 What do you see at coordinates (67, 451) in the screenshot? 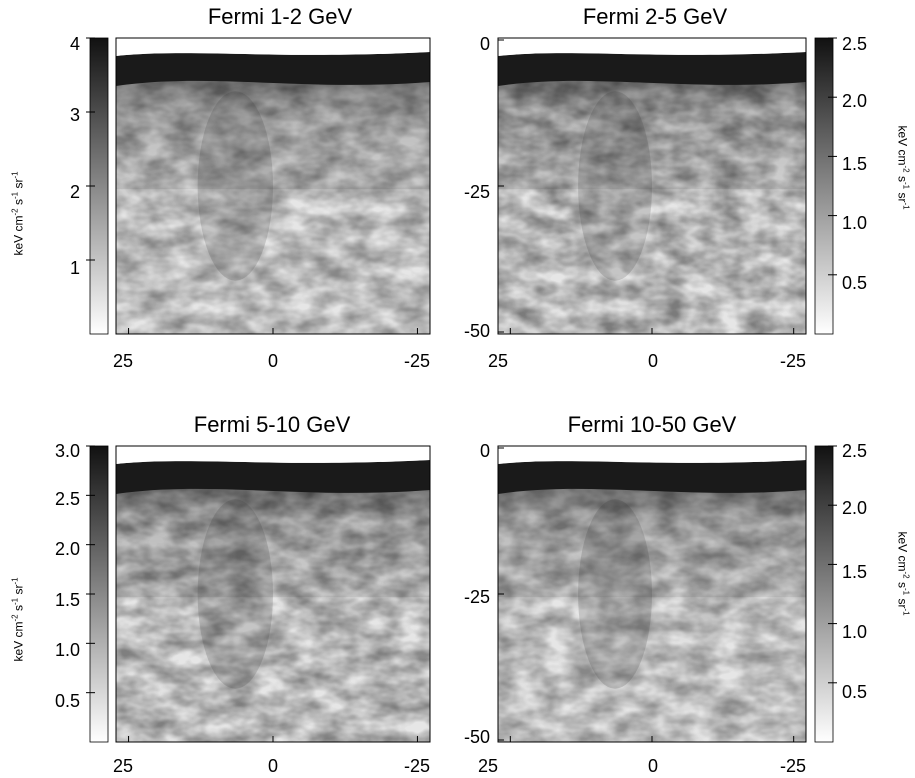
I see `colorbar-tick: 3.0` at bounding box center [67, 451].